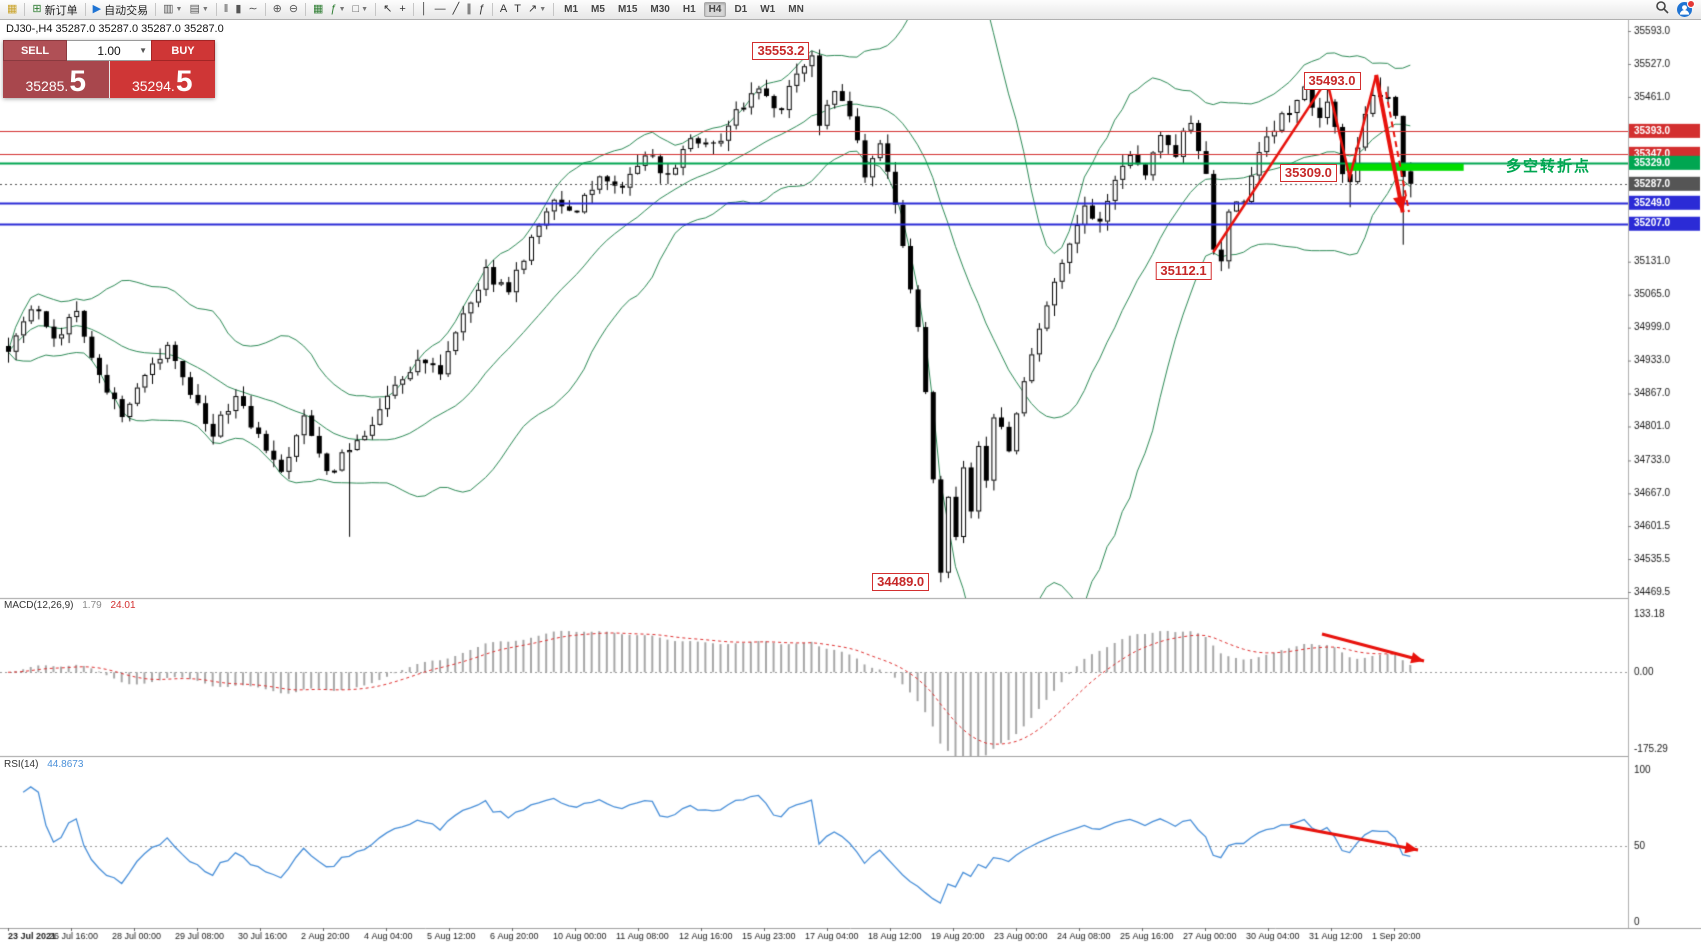  I want to click on rsi-value: 44.8673, so click(65, 764).